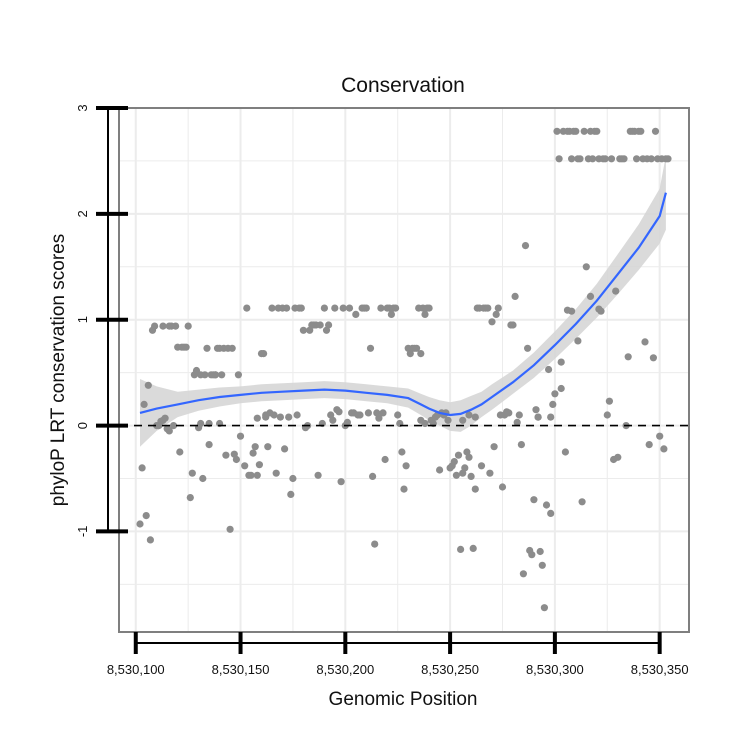  What do you see at coordinates (403, 699) in the screenshot?
I see `x-axis-title: Genomic Position` at bounding box center [403, 699].